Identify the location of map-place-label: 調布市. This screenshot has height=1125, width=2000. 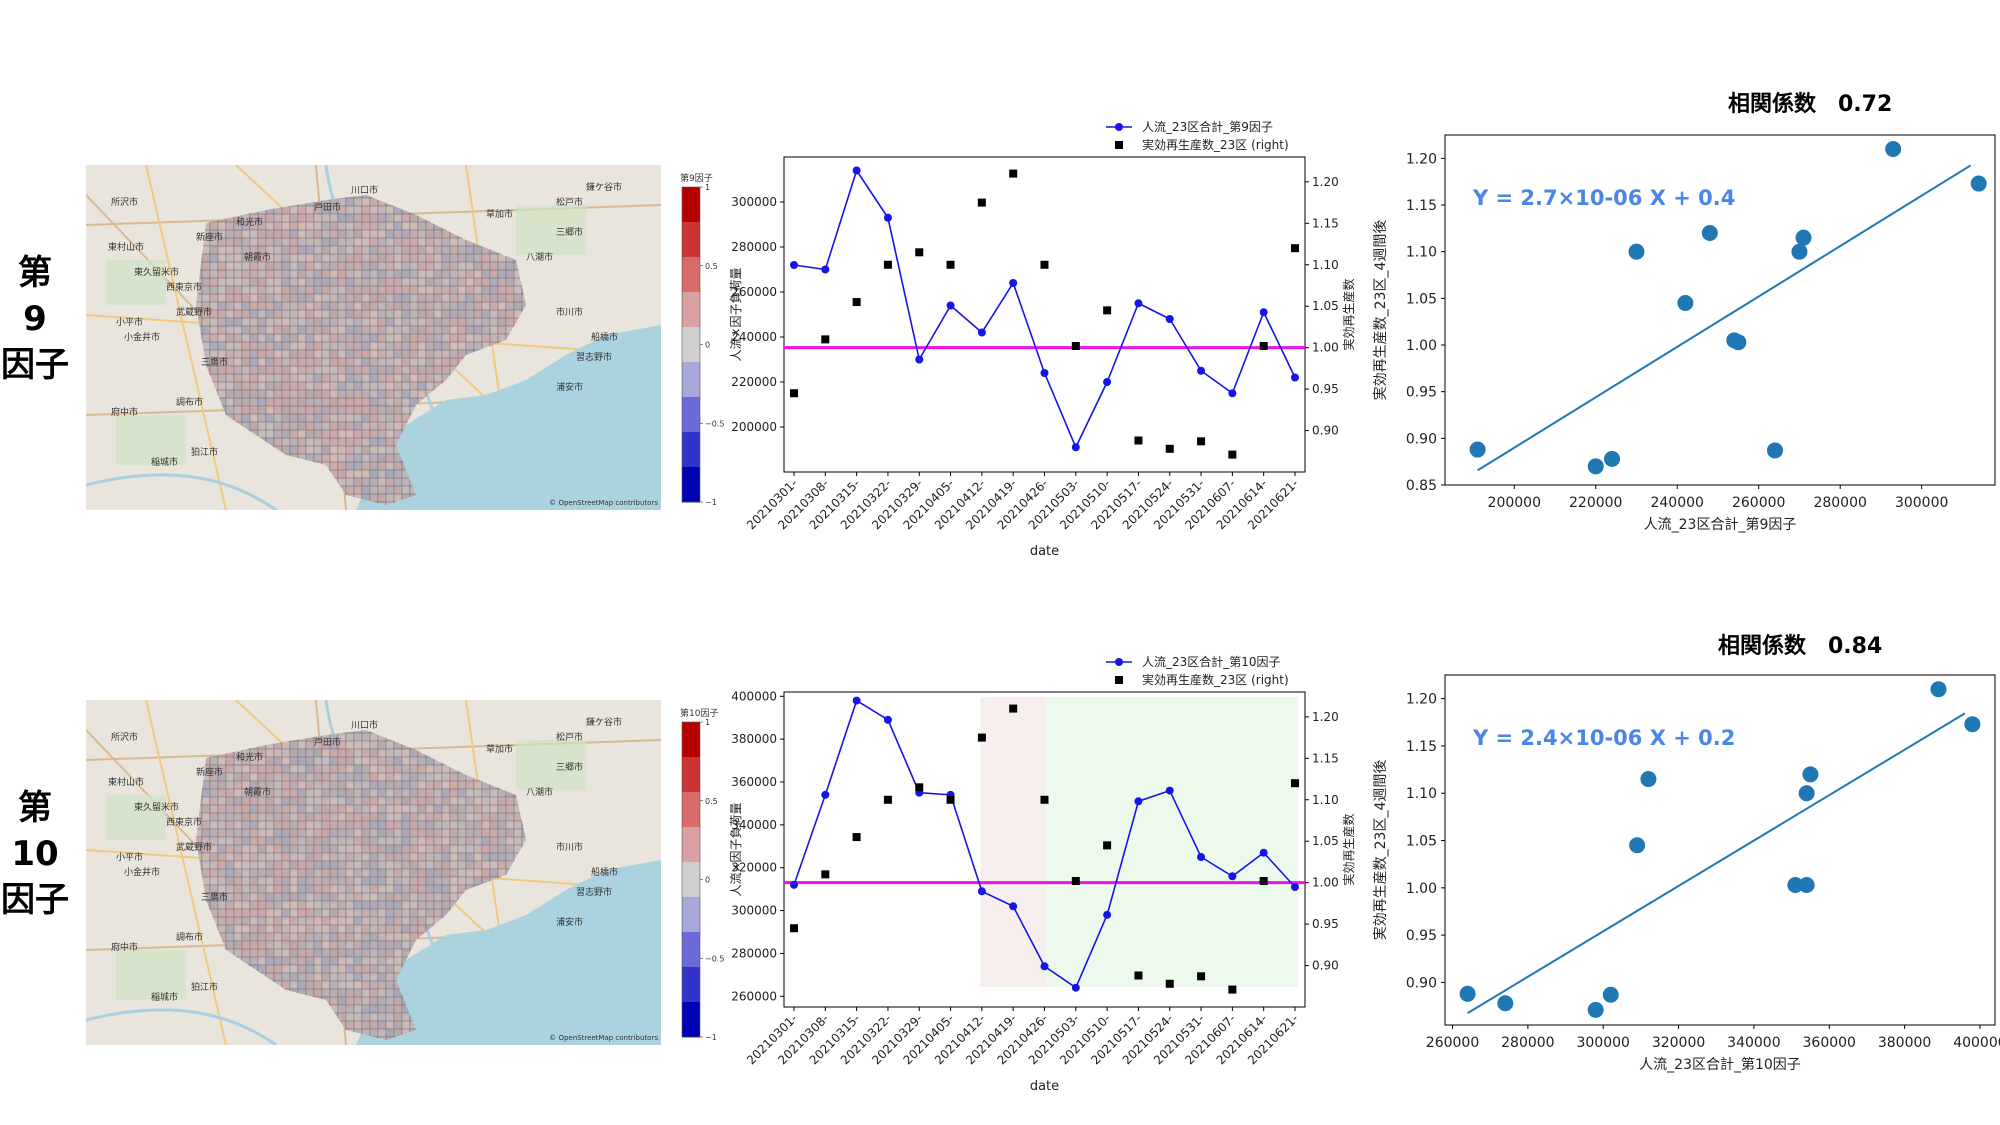
(189, 937).